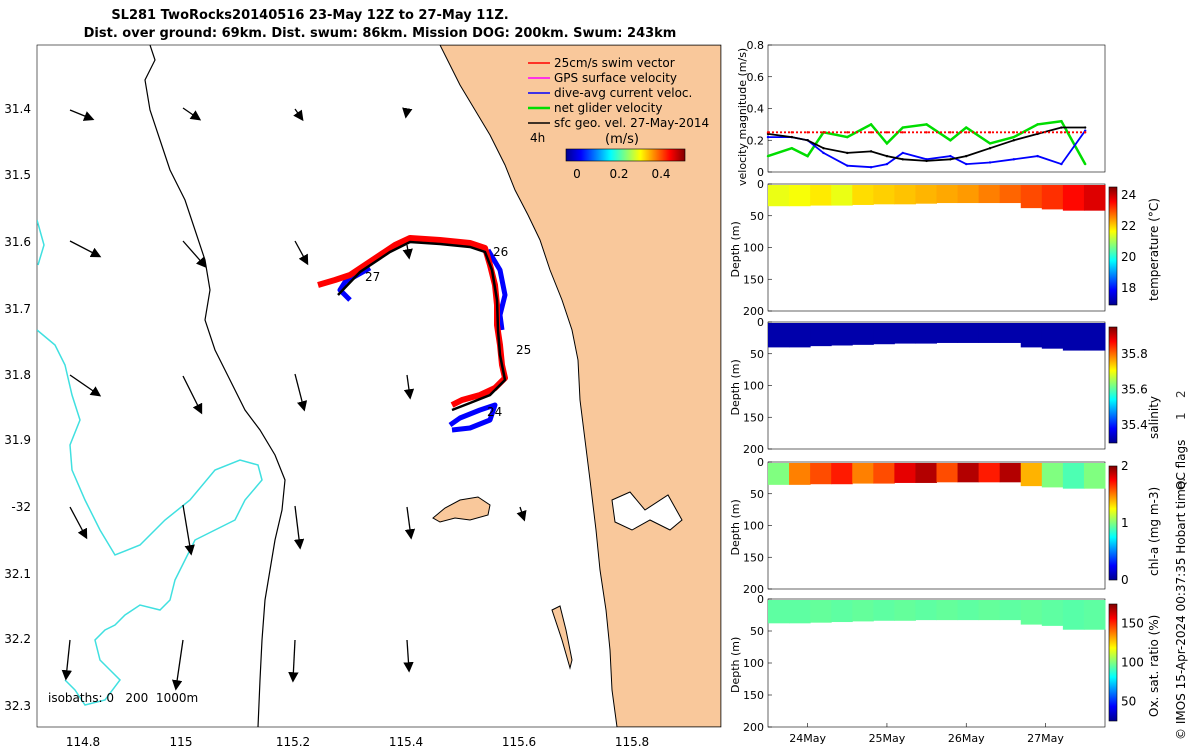 The image size is (1200, 750). Describe the element at coordinates (494, 412) in the screenshot. I see `day-label-24: 24` at that location.